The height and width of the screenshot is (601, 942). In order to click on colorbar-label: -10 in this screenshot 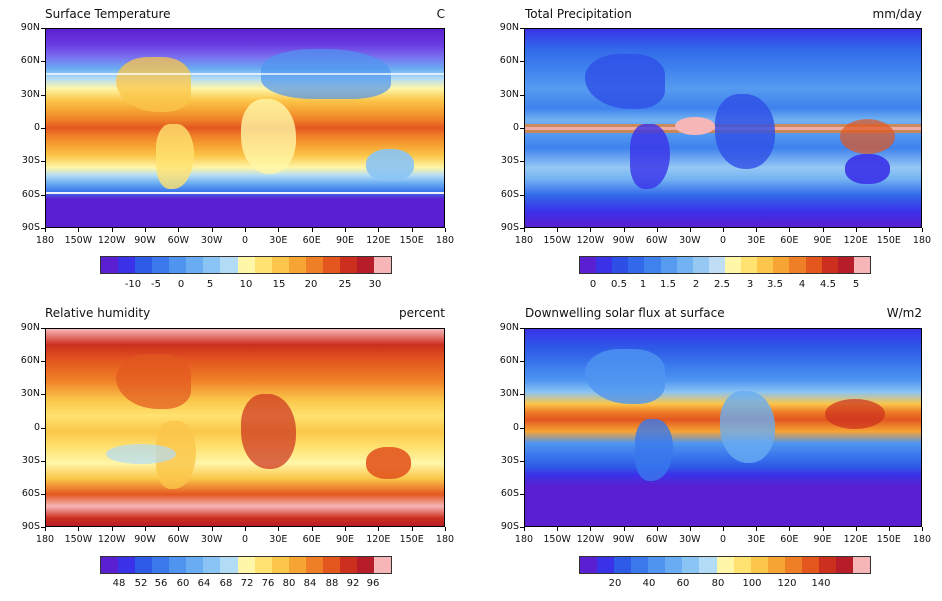, I will do `click(133, 284)`.